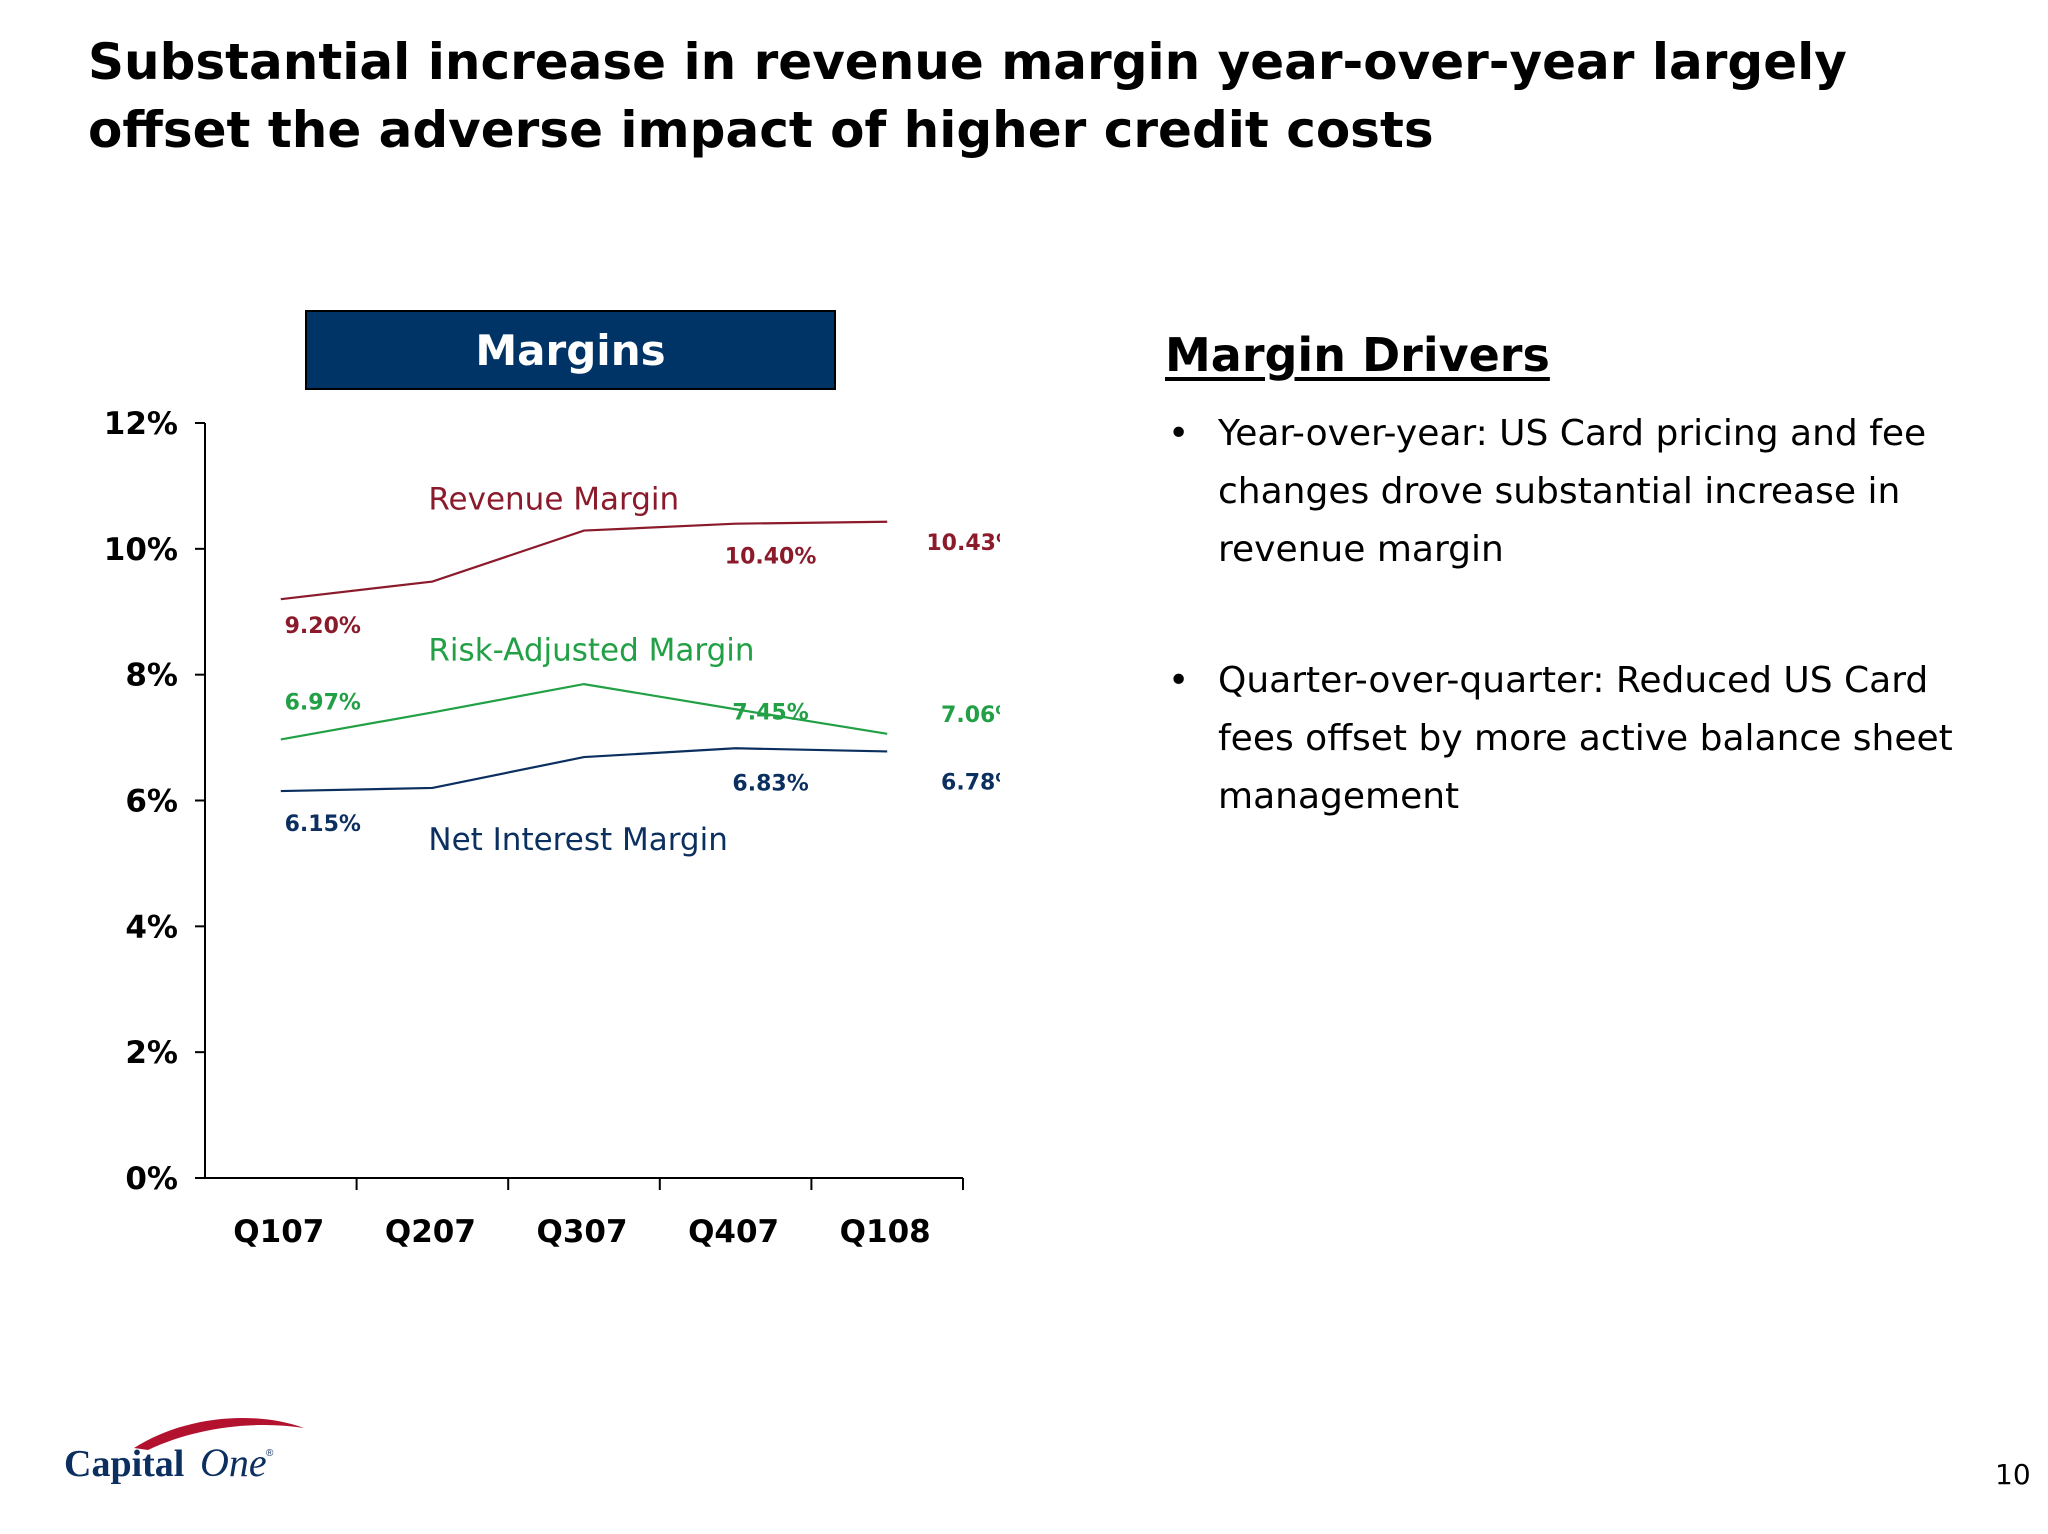 The width and height of the screenshot is (2048, 1534). Describe the element at coordinates (141, 424) in the screenshot. I see `y-tick-label: 12%` at that location.